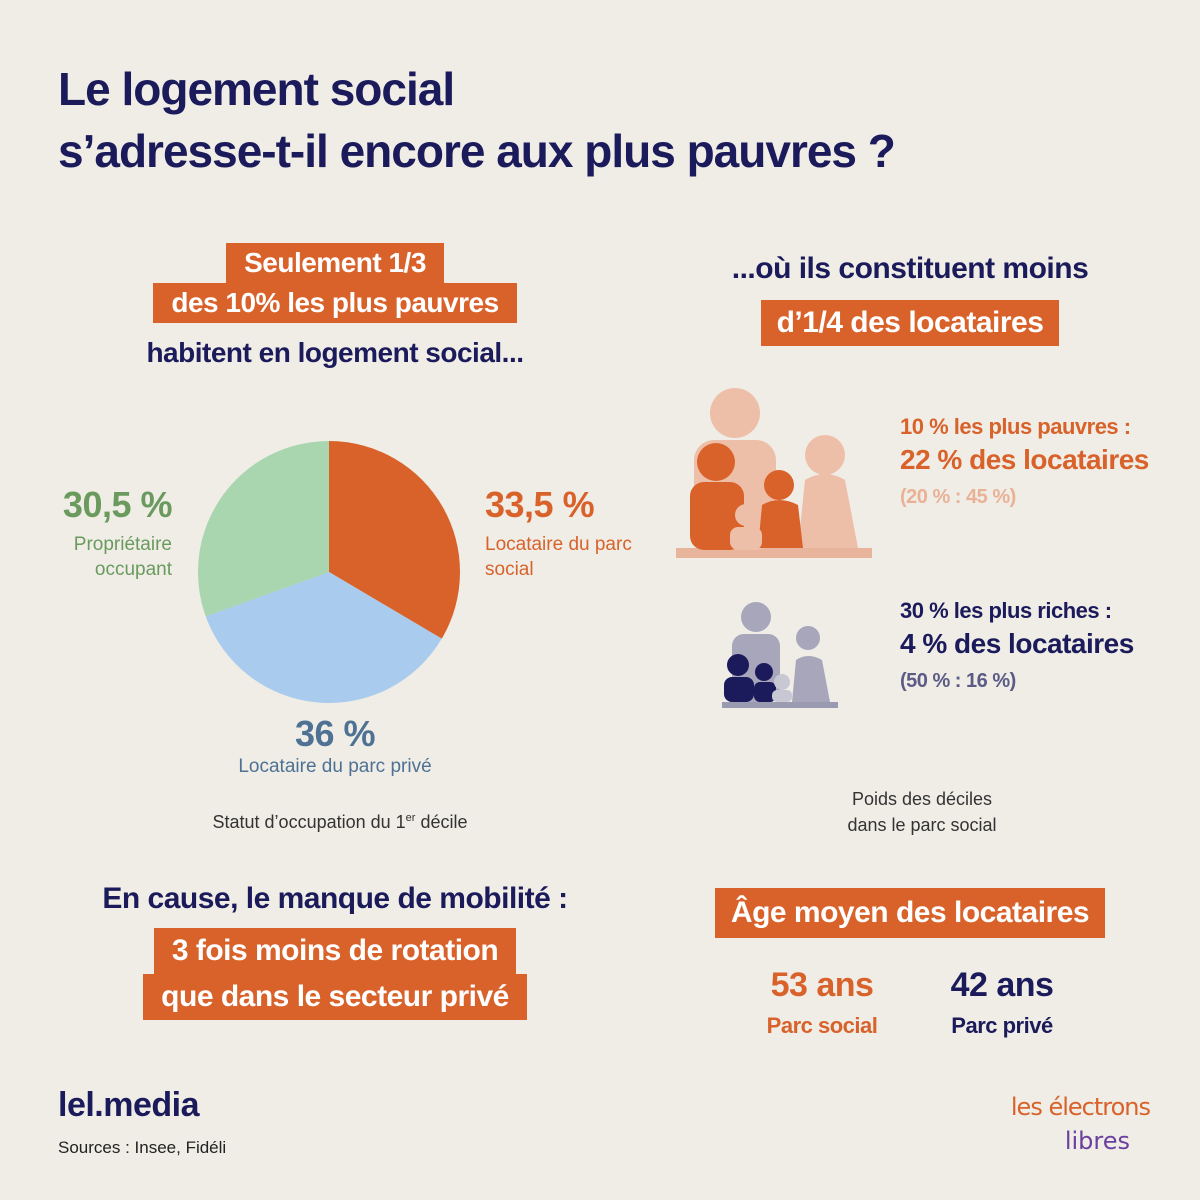  I want to click on age: Âge moyen des locataires, so click(910, 913).